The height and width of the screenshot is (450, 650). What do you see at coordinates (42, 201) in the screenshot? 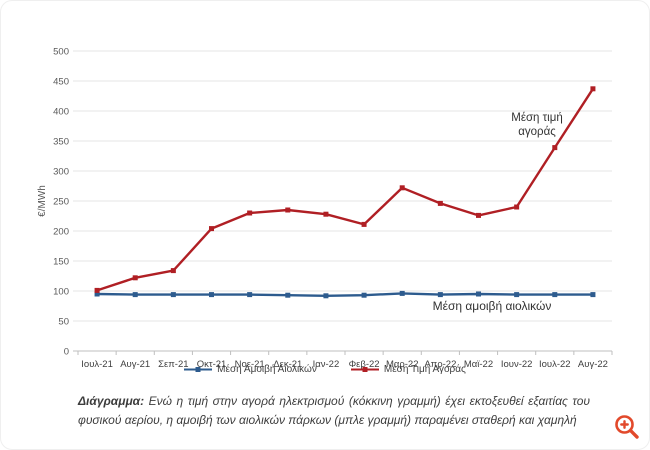
I see `y-axis-title: €/MWh` at bounding box center [42, 201].